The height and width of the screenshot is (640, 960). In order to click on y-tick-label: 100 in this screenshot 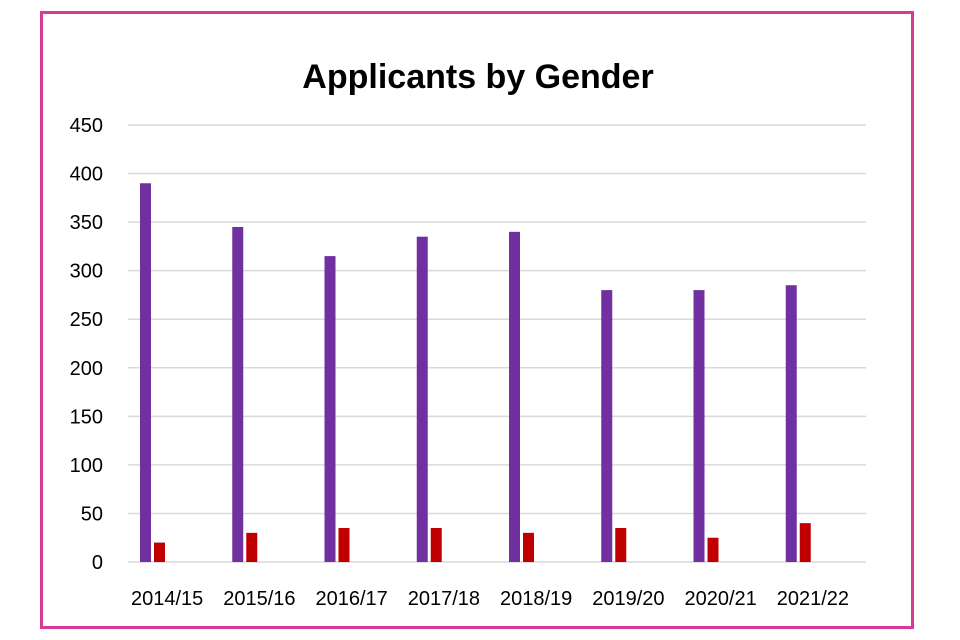, I will do `click(86, 466)`.